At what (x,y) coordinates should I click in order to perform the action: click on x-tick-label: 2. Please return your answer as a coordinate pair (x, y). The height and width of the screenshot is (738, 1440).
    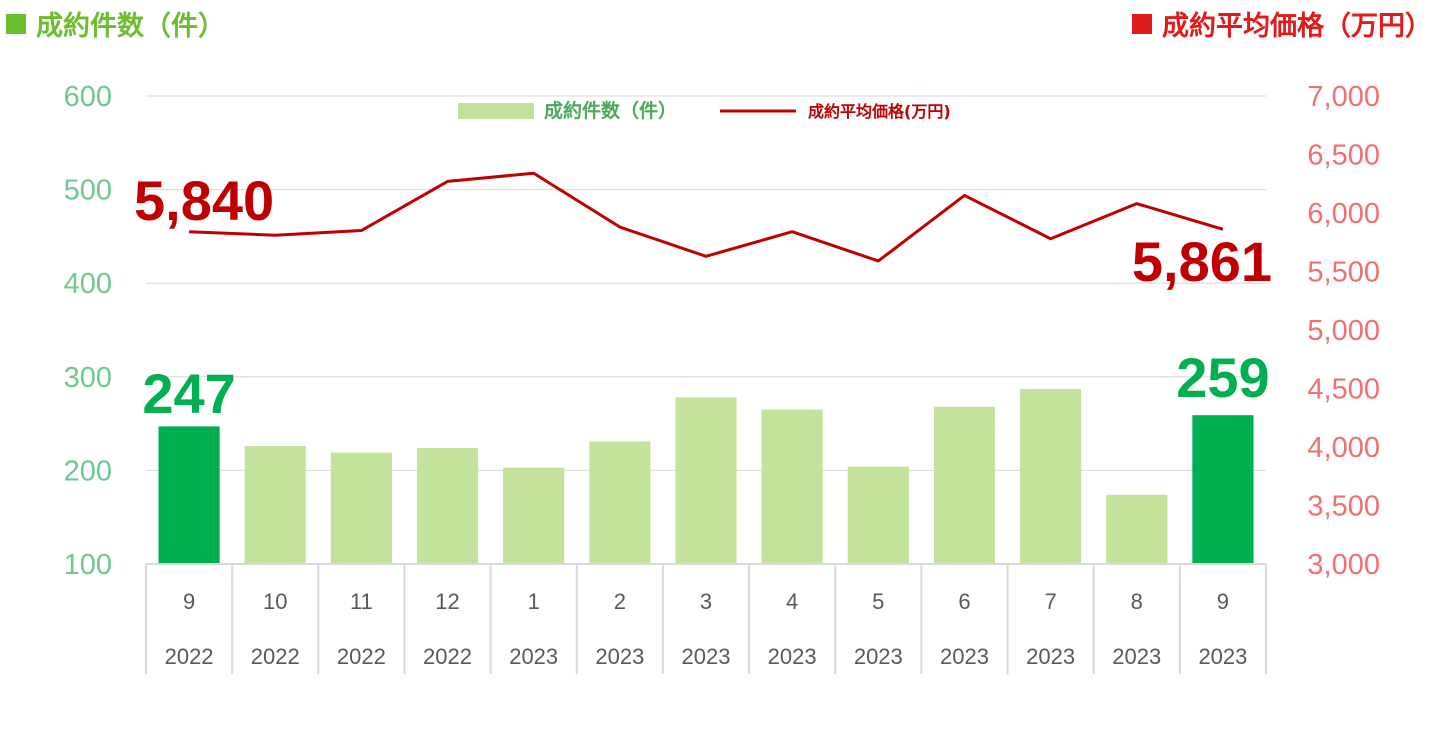
    Looking at the image, I should click on (620, 601).